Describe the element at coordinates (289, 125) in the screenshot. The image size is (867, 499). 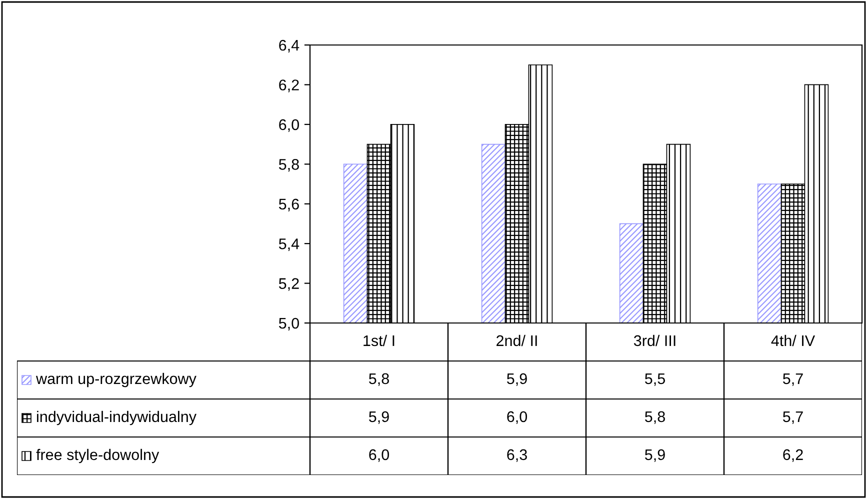
I see `y-tick-label: 6,0` at that location.